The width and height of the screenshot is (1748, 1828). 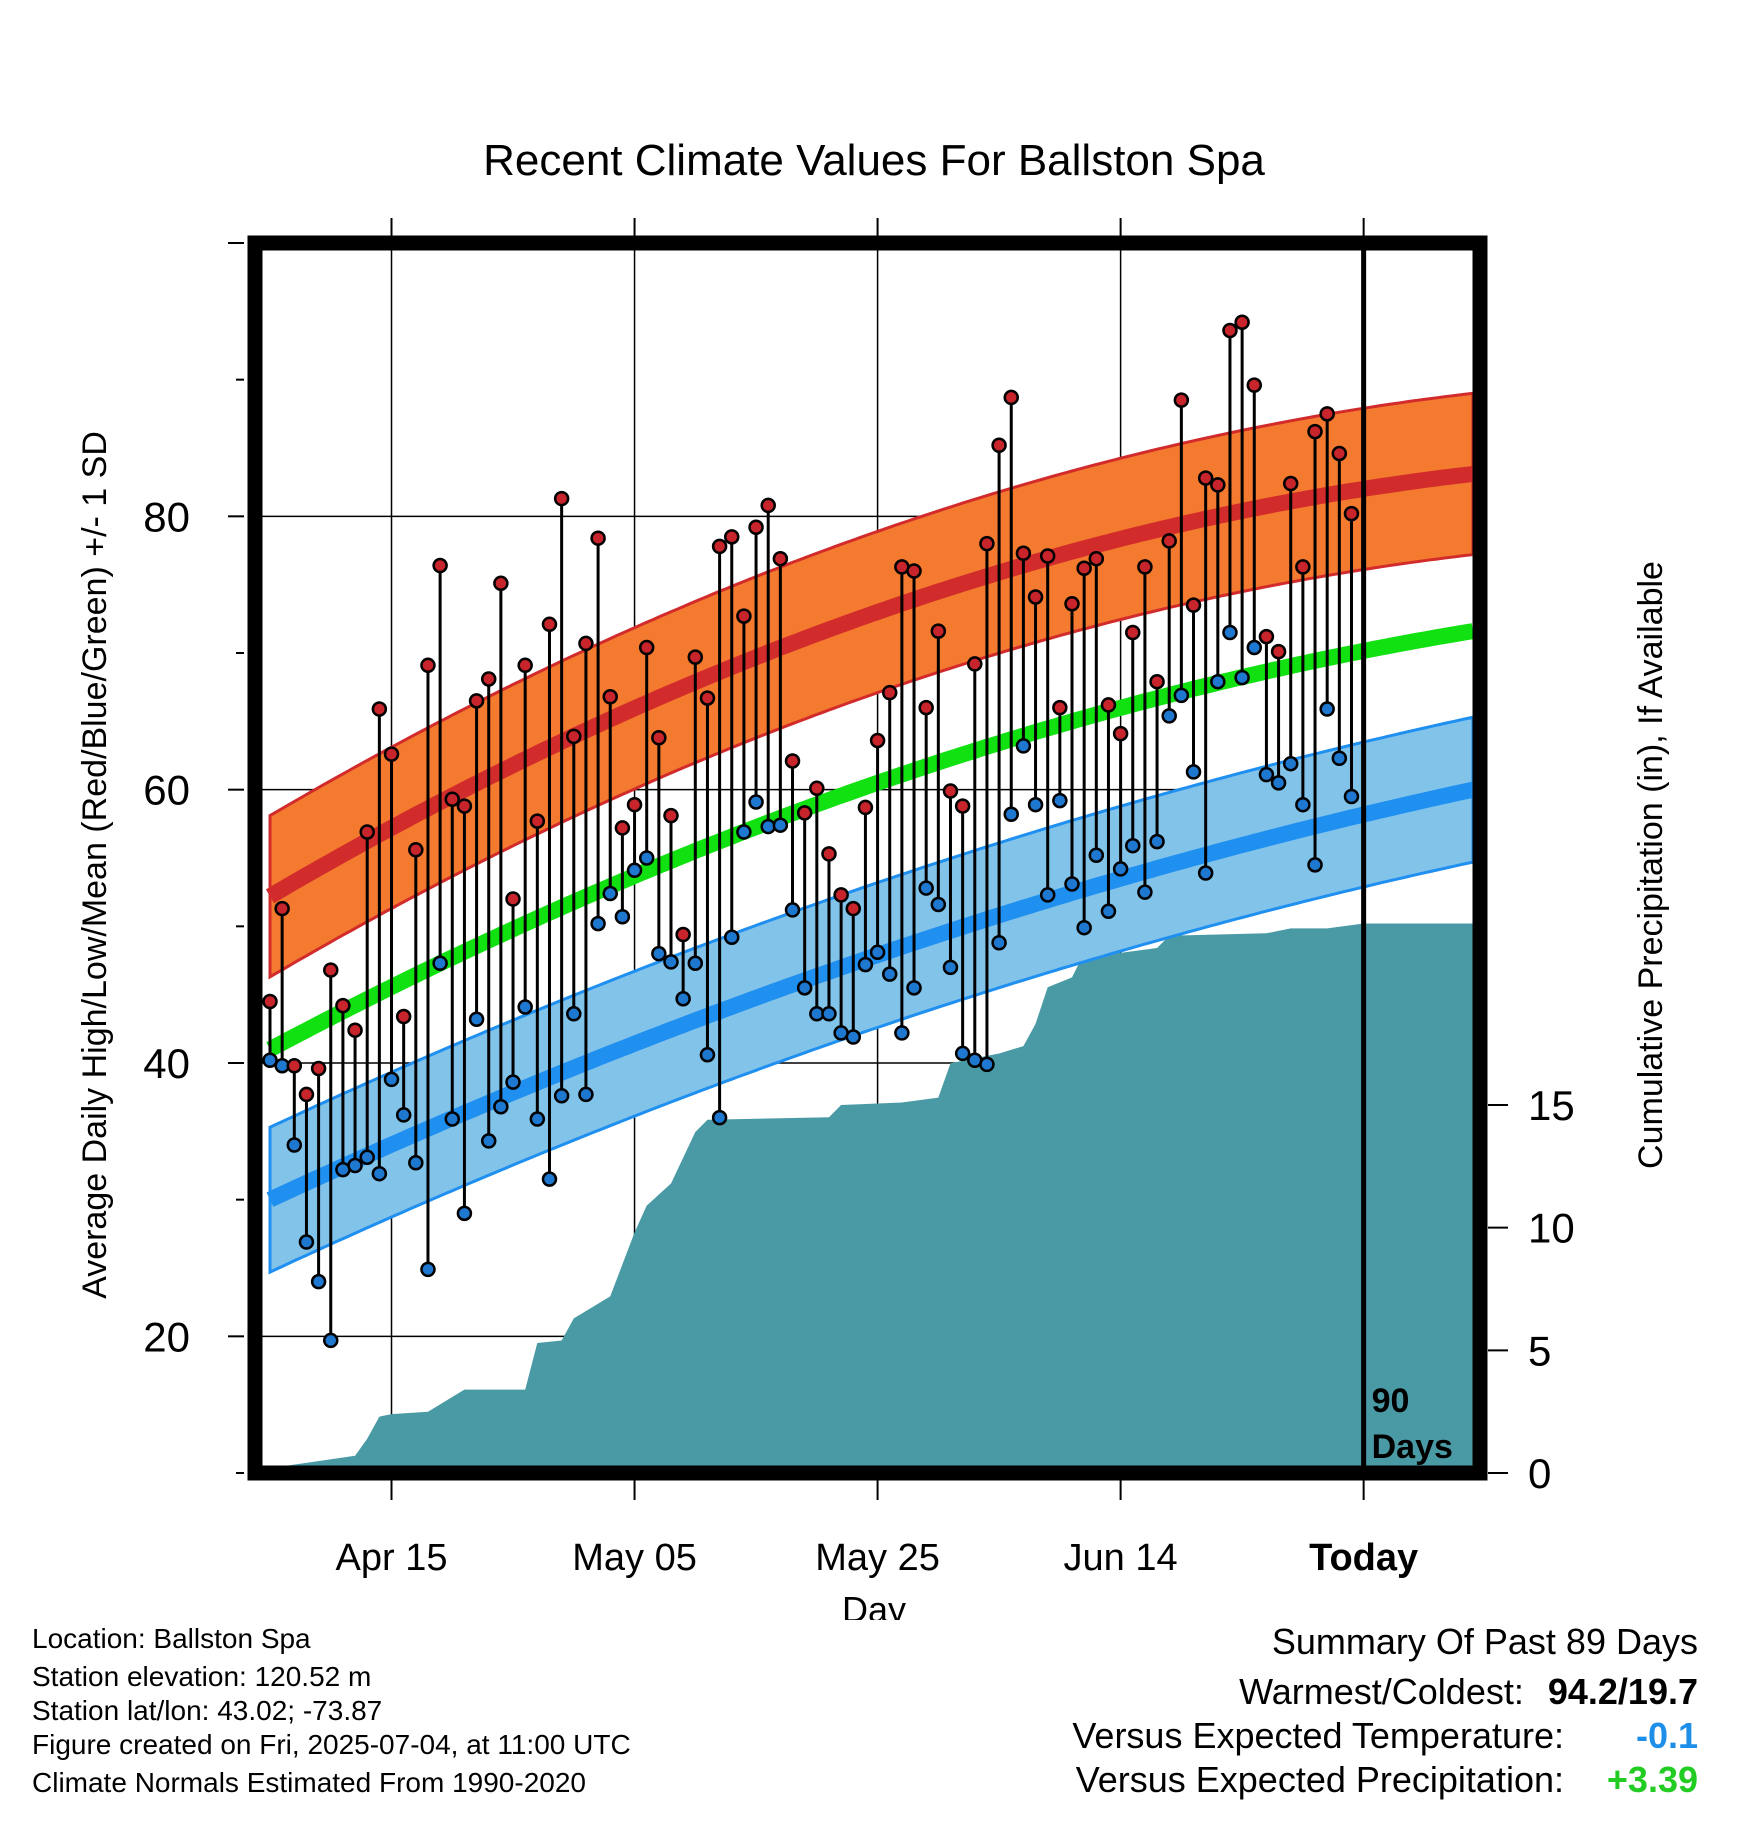 I want to click on temp-label: Versus Expected Temperature:, so click(x=1318, y=1735).